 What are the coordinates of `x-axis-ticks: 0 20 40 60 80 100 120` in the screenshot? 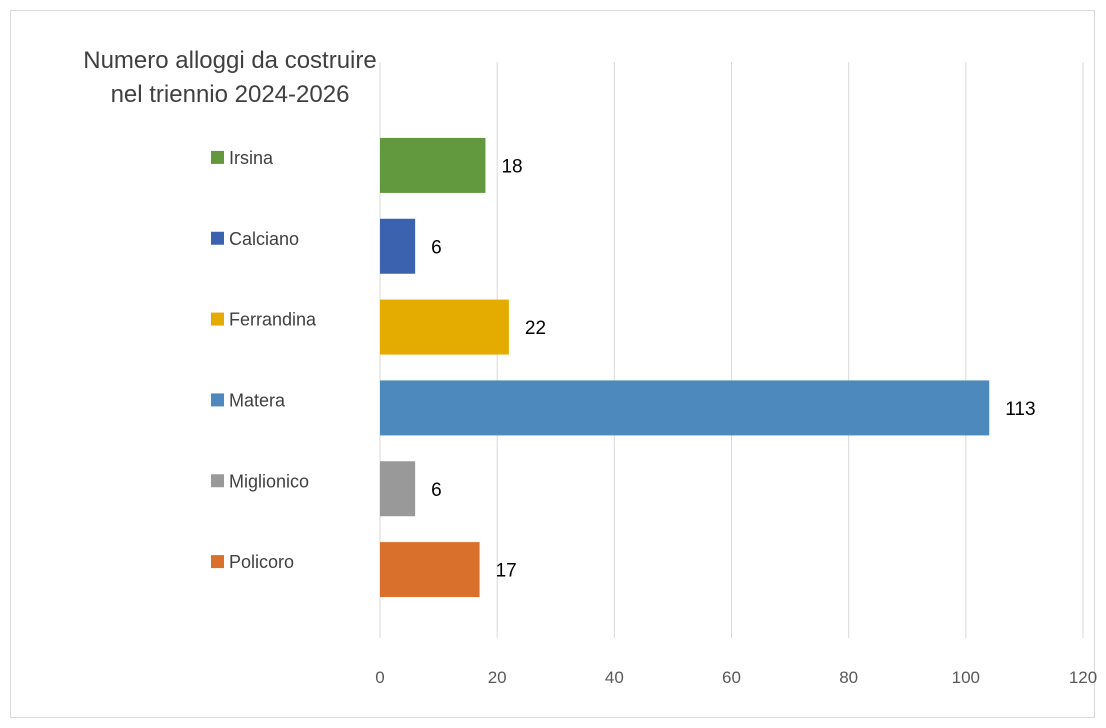 It's located at (736, 677).